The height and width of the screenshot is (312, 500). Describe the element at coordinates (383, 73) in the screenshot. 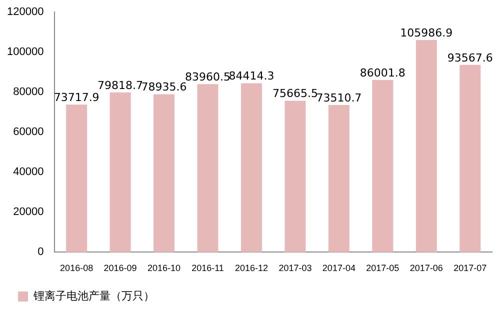

I see `data-label: 86001.8` at that location.